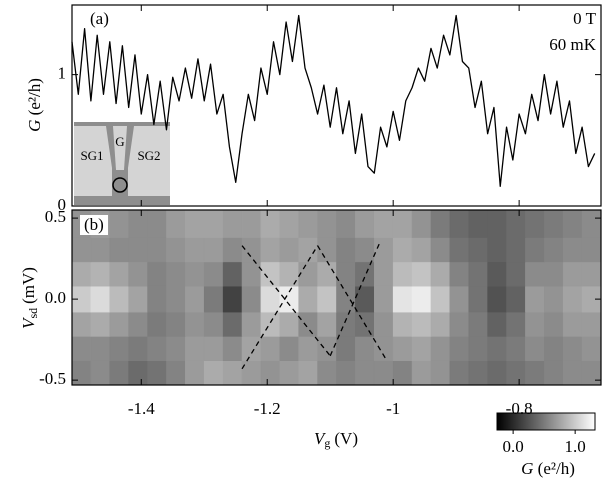 The height and width of the screenshot is (484, 611). What do you see at coordinates (120, 185) in the screenshot?
I see `inset-dot-marker` at bounding box center [120, 185].